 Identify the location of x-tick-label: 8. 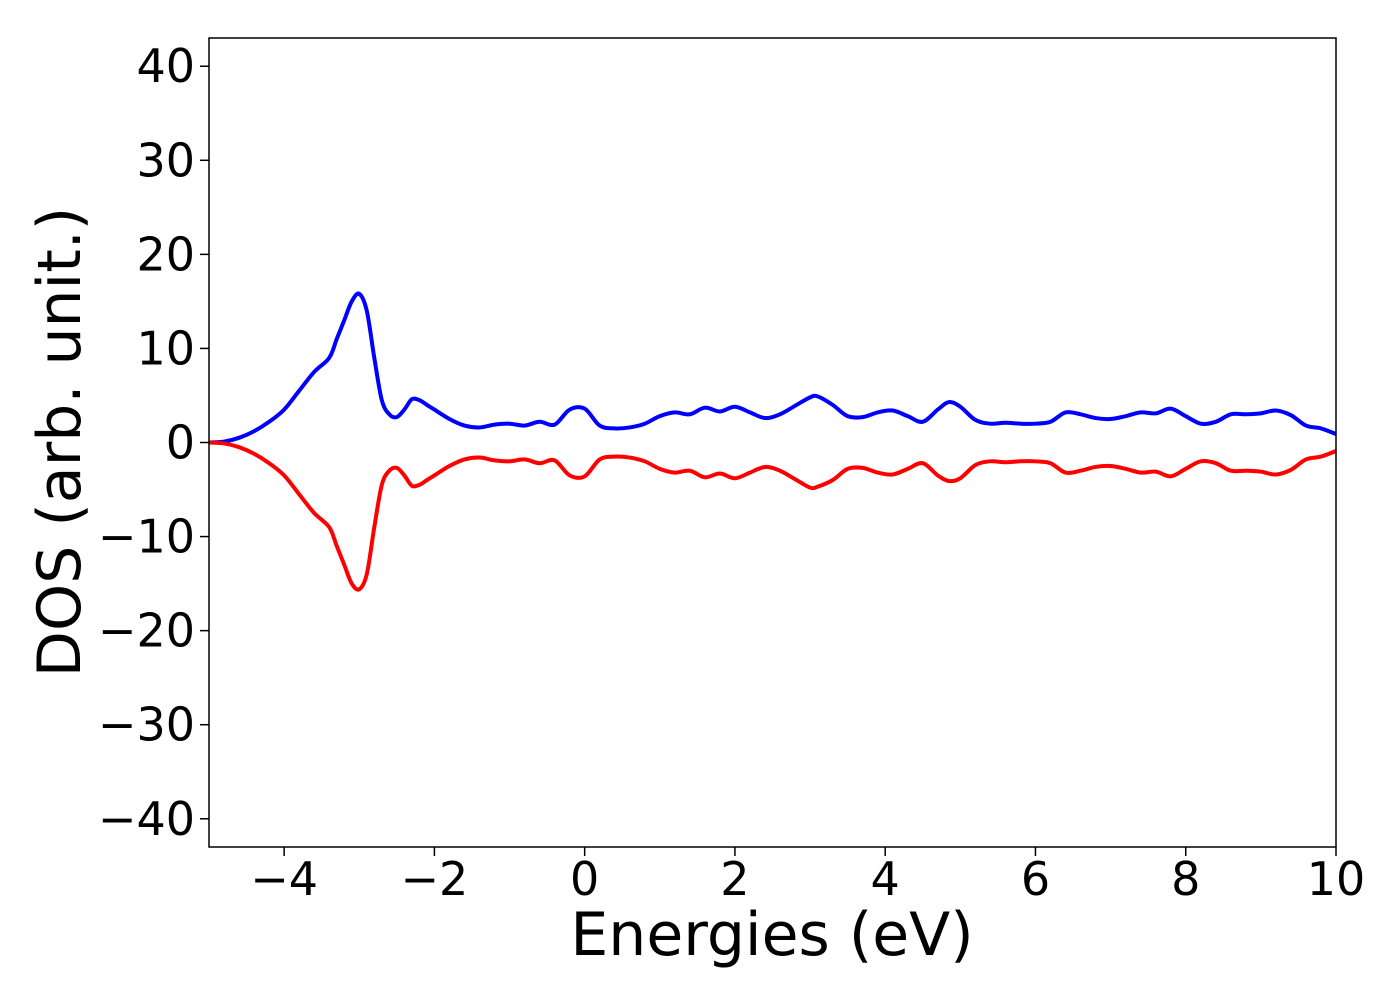
(1185, 879).